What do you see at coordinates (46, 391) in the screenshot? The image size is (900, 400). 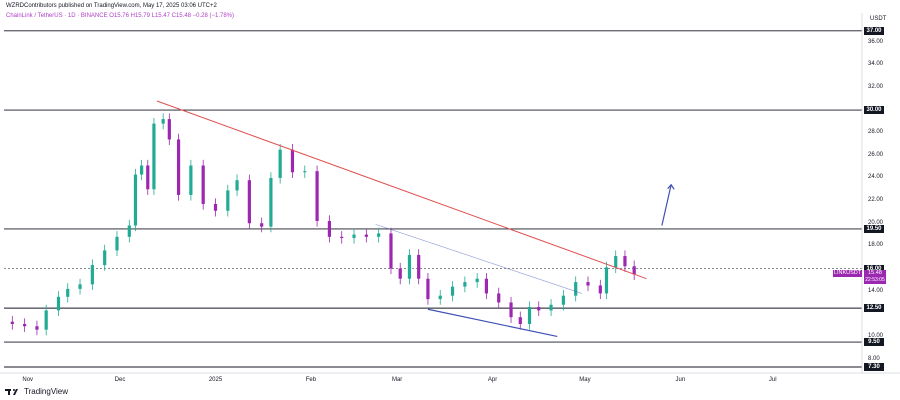 I see `footer-brand: TradingView` at bounding box center [46, 391].